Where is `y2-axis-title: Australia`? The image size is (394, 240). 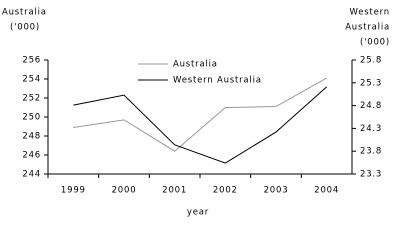 y2-axis-title: Australia is located at coordinates (367, 28).